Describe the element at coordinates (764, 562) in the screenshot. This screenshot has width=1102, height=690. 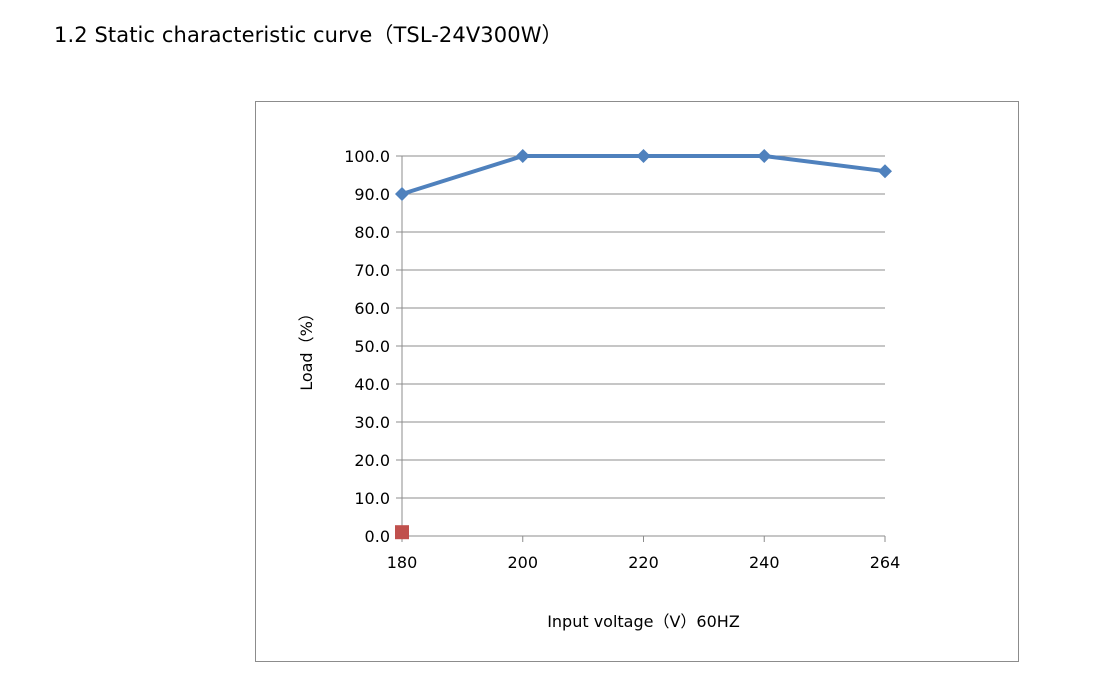
I see `x-tick-label: 240` at that location.